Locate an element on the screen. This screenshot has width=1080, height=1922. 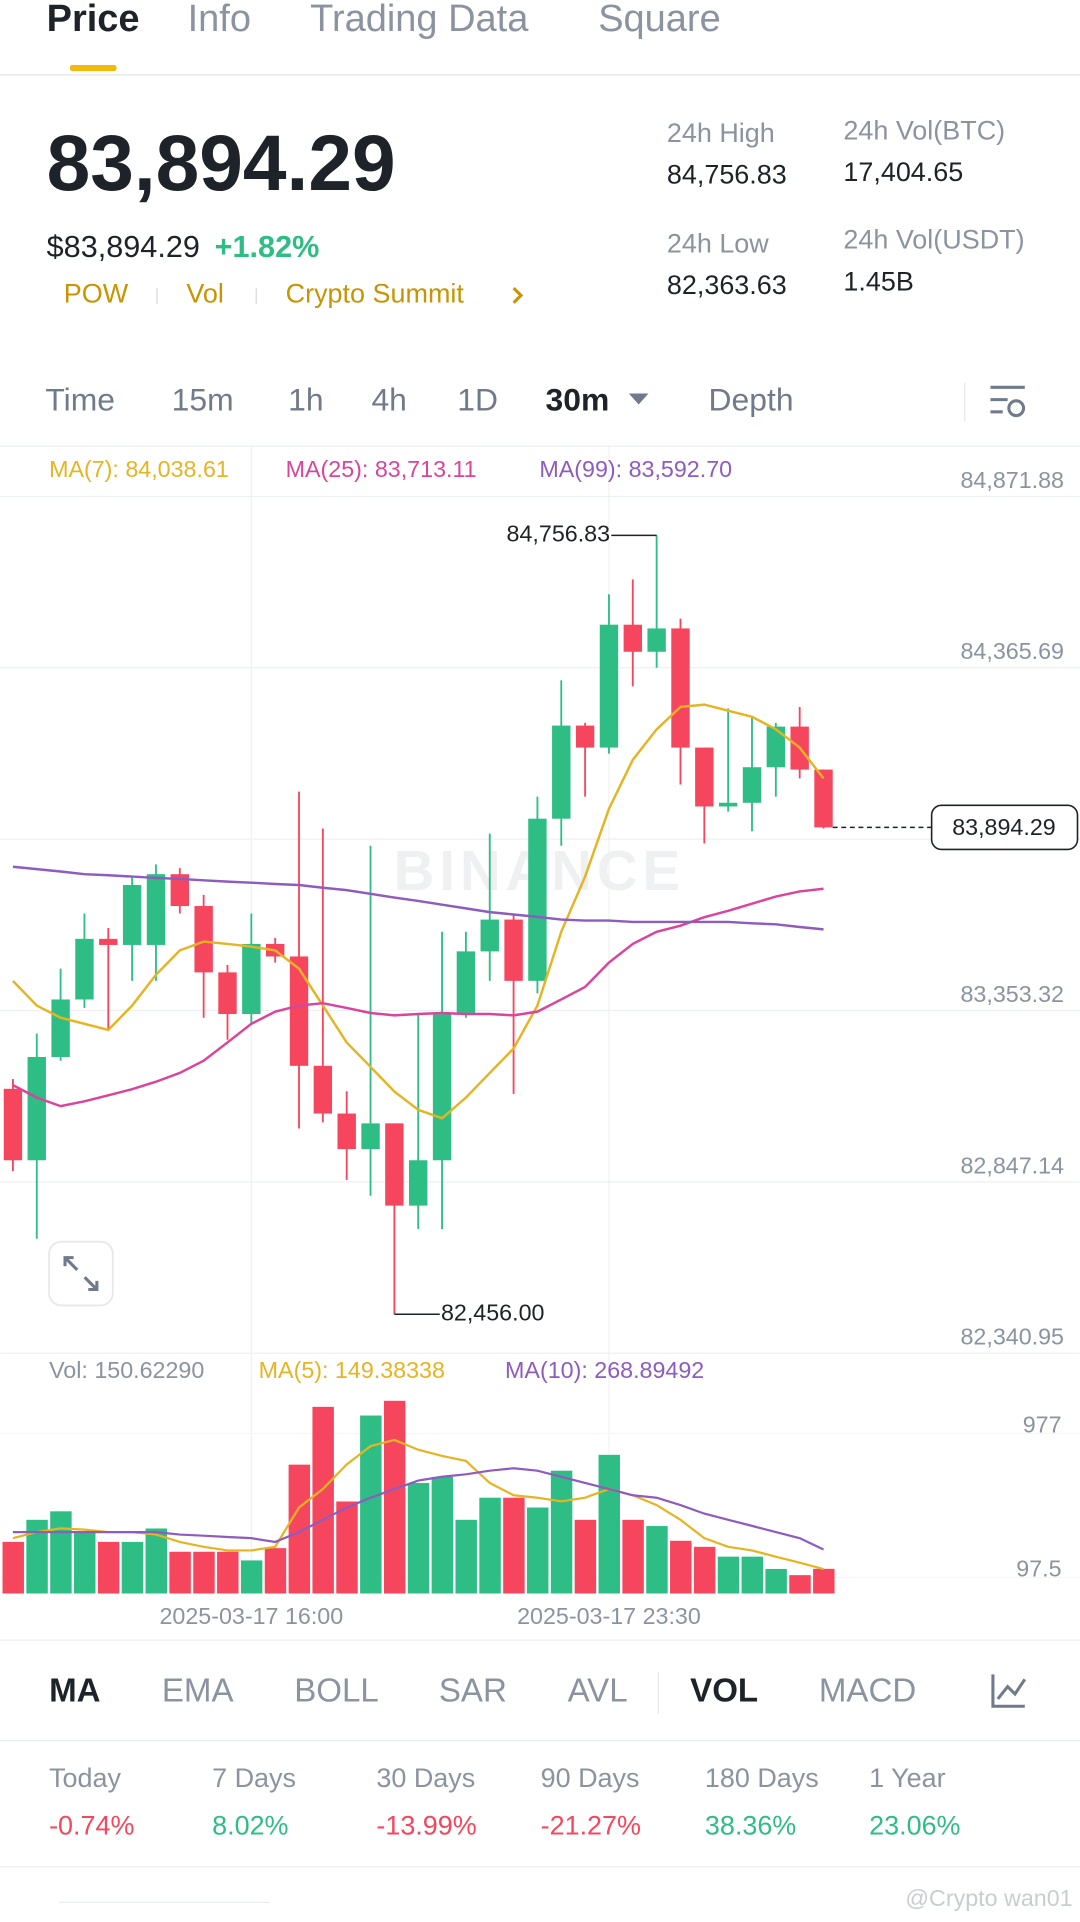
interval: 1D is located at coordinates (477, 399).